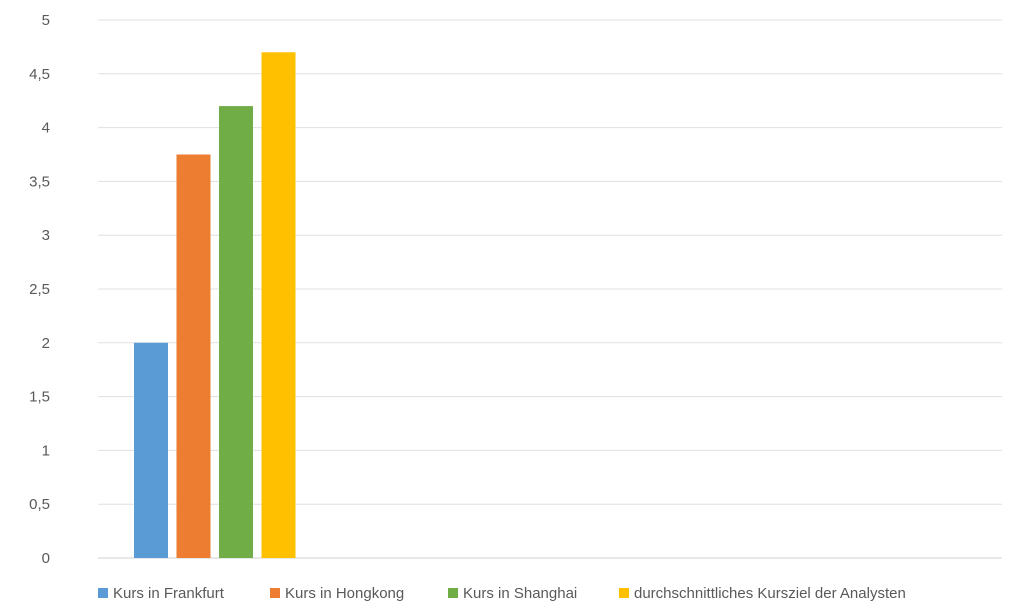 The height and width of the screenshot is (614, 1024). Describe the element at coordinates (46, 343) in the screenshot. I see `y-tick-label: 2` at that location.